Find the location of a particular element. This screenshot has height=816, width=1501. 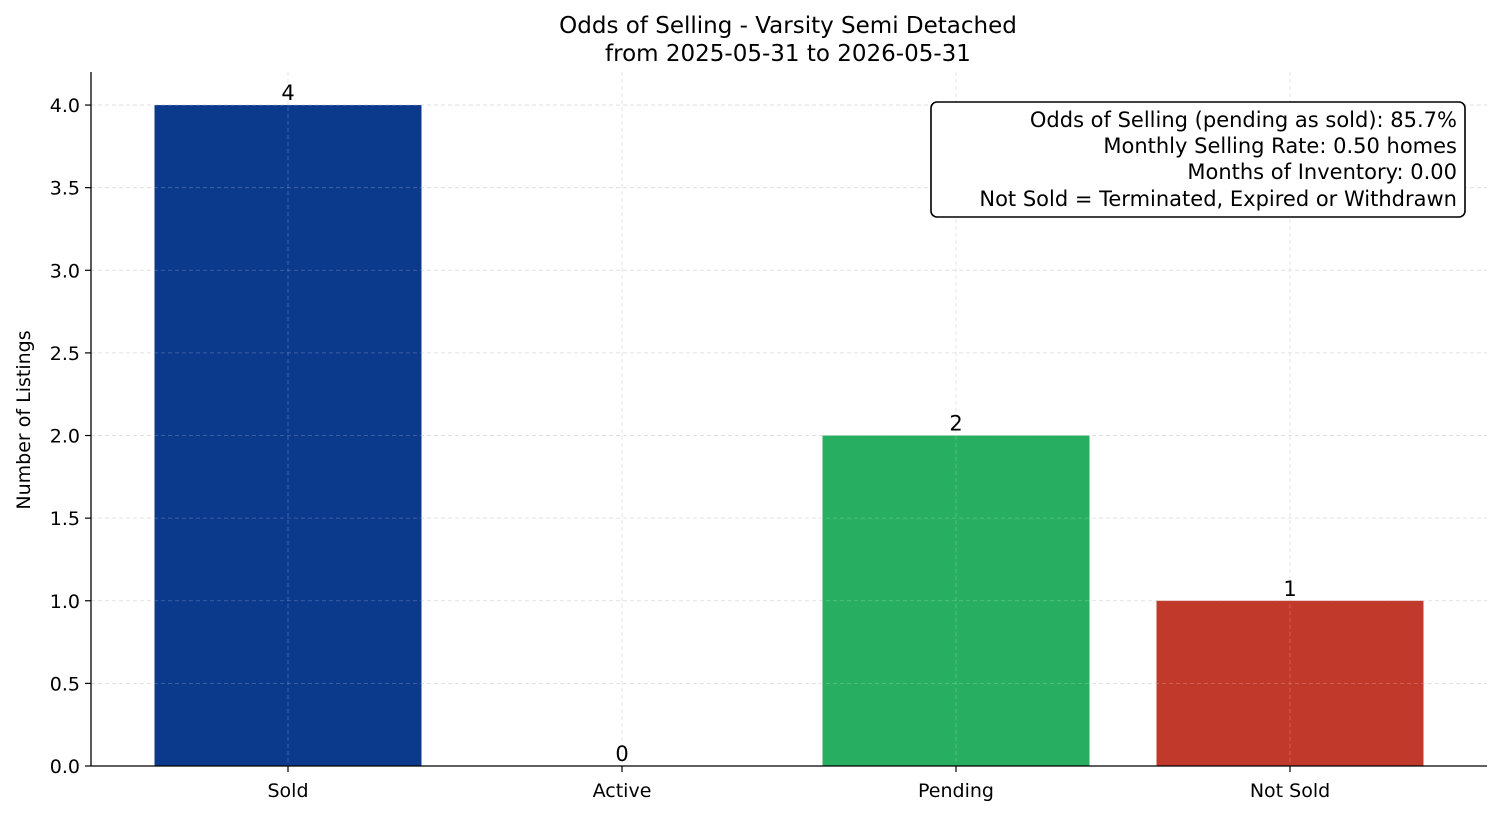

bar-value-label: 4 is located at coordinates (287, 93).